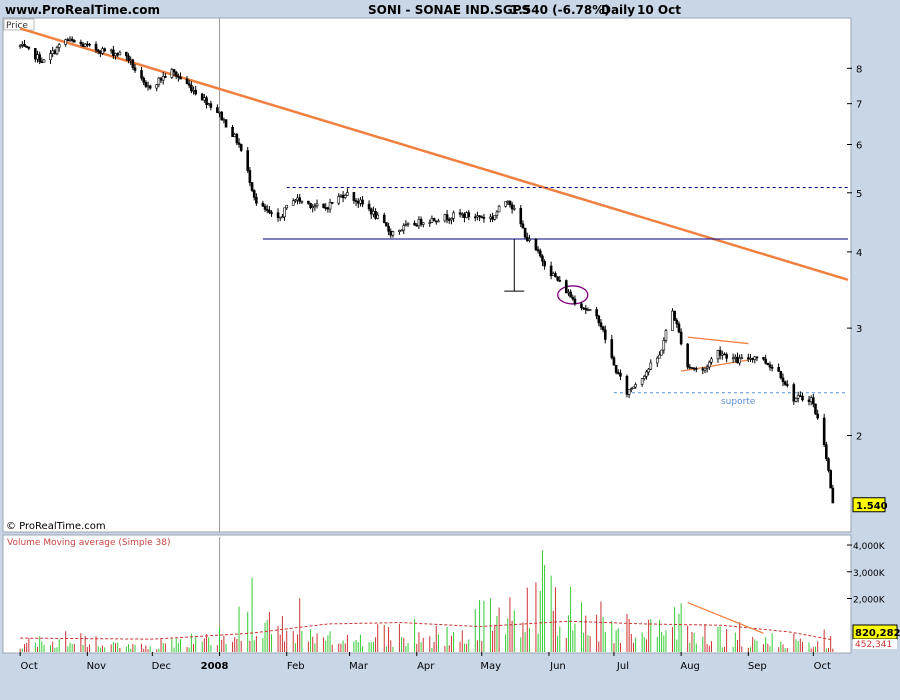 The image size is (900, 700). What do you see at coordinates (490, 666) in the screenshot?
I see `x-tick-label: May` at bounding box center [490, 666].